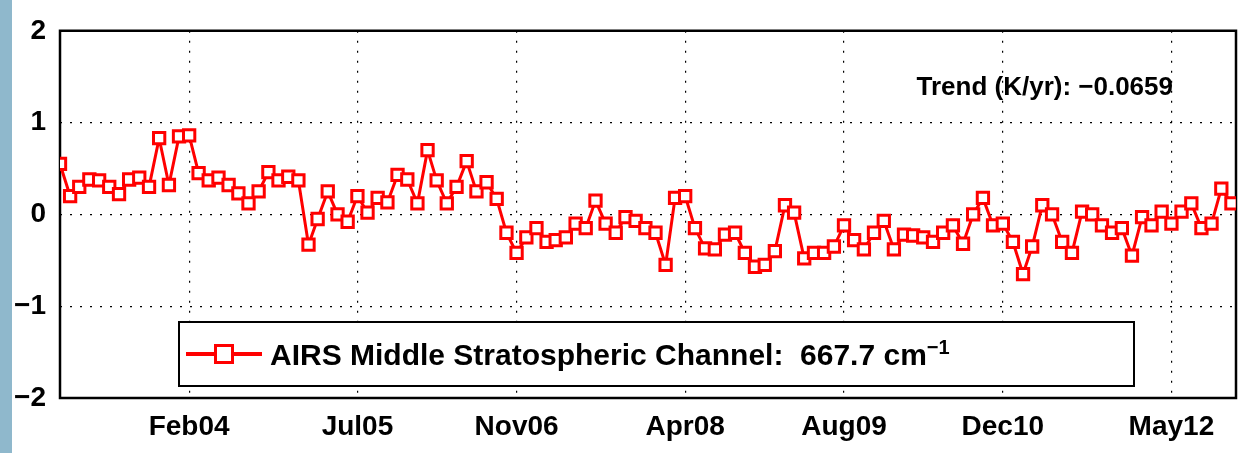 The height and width of the screenshot is (453, 1247). What do you see at coordinates (30, 396) in the screenshot?
I see `y-tick-label: −2` at bounding box center [30, 396].